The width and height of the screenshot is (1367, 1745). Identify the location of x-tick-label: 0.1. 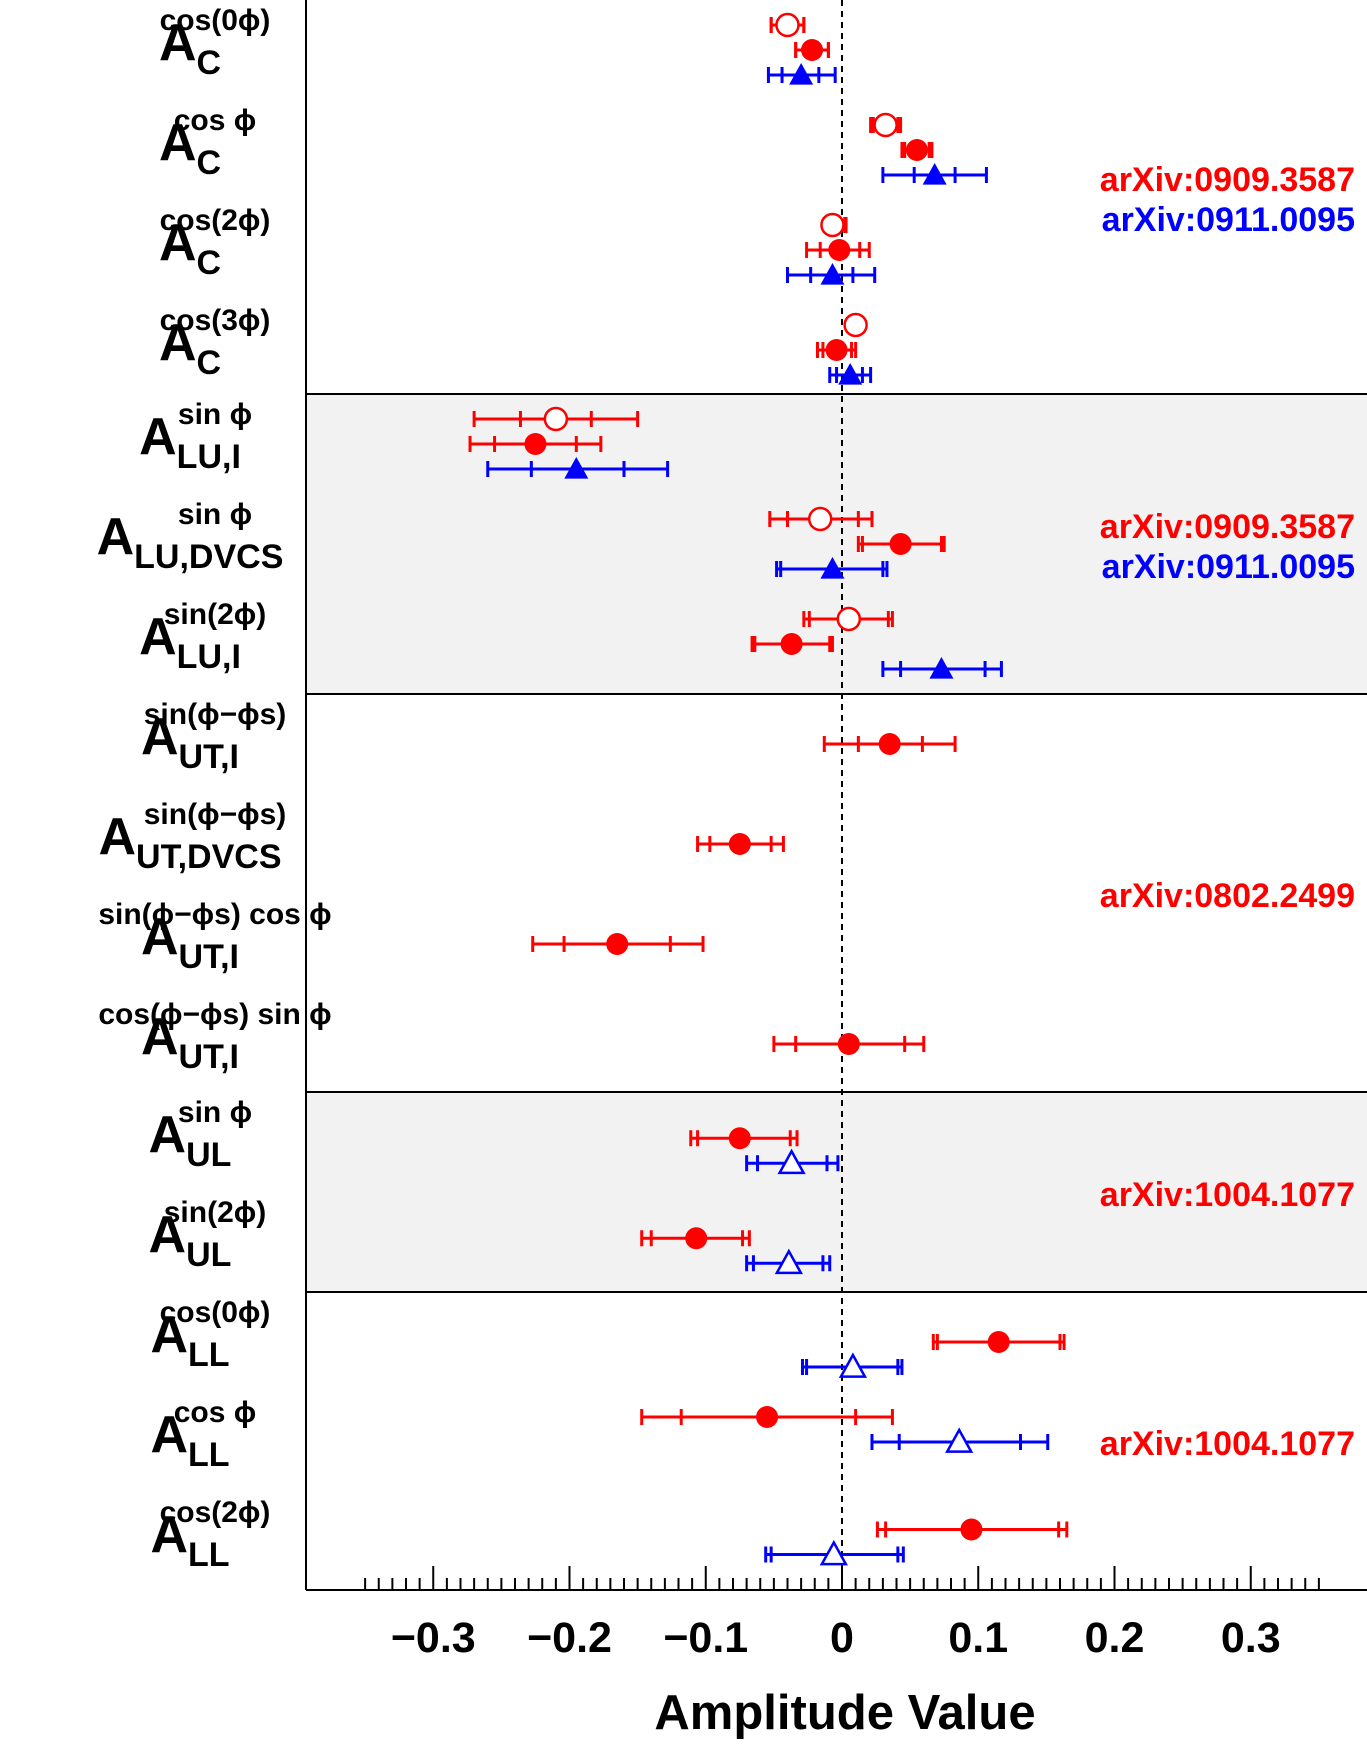
(978, 1638).